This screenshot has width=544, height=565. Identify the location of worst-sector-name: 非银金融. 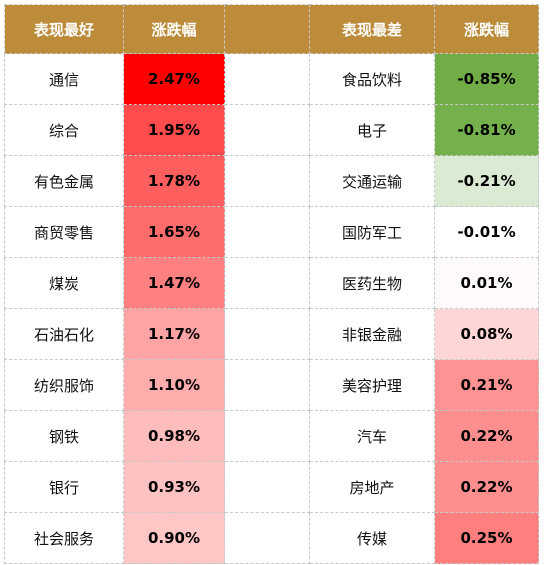
(372, 334).